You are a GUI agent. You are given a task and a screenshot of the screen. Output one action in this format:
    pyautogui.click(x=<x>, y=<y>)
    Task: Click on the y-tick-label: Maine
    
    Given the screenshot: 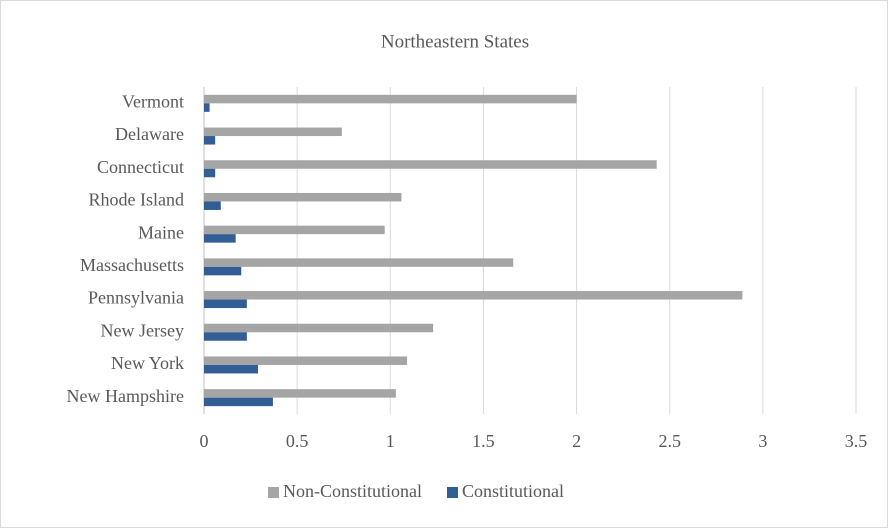 What is the action you would take?
    pyautogui.click(x=161, y=232)
    